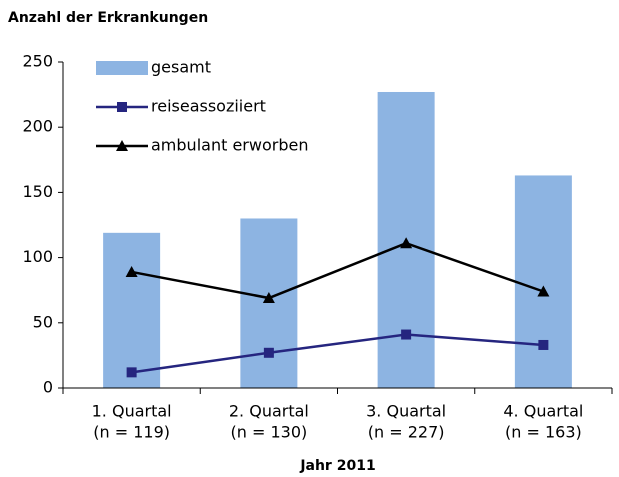 This screenshot has height=477, width=619. Describe the element at coordinates (181, 67) in the screenshot. I see `legend-label: gesamt` at that location.